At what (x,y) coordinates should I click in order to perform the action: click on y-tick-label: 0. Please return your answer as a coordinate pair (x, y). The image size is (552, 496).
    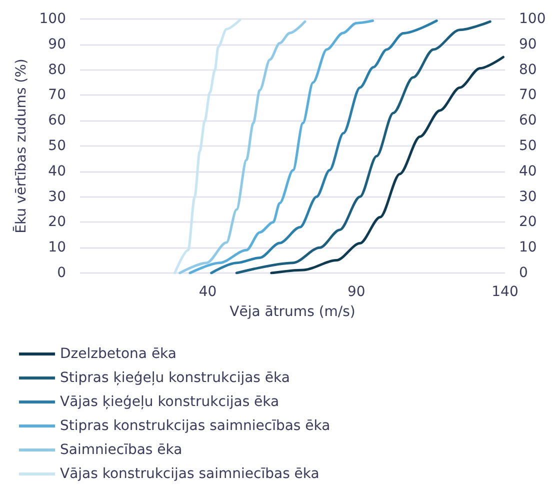
    Looking at the image, I should click on (61, 273).